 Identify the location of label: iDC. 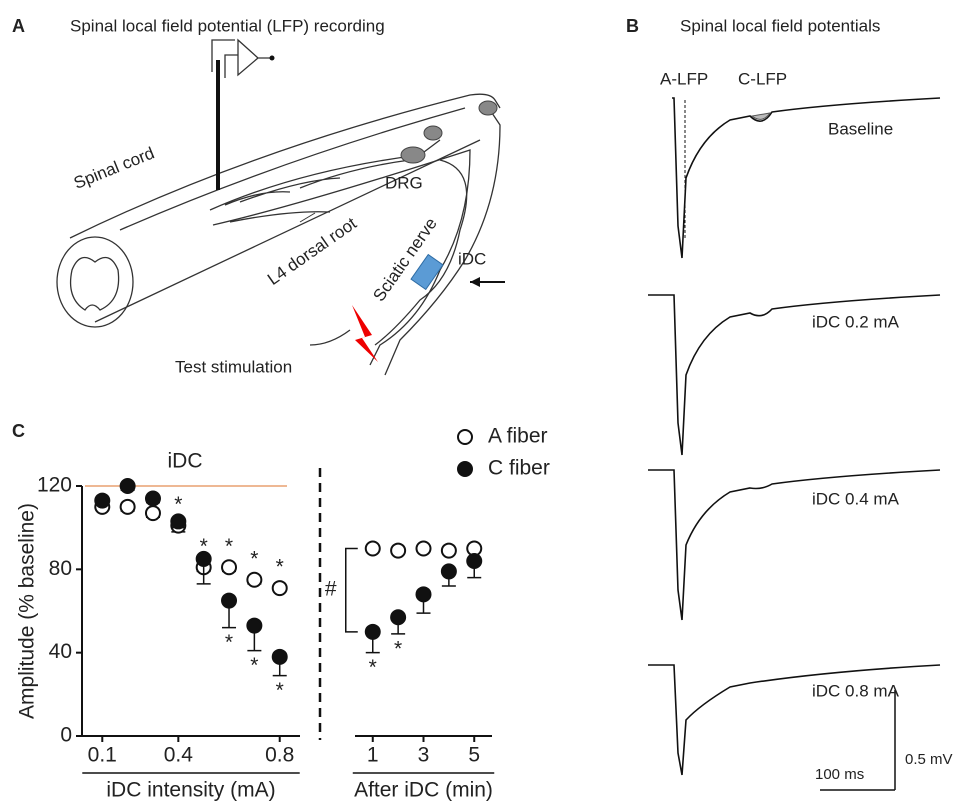
(472, 258).